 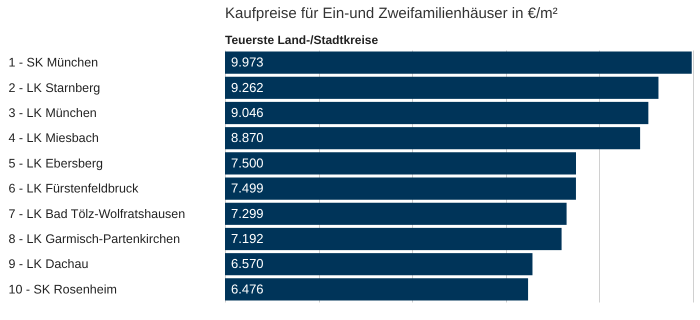 What do you see at coordinates (247, 238) in the screenshot?
I see `data-label: 7.192` at bounding box center [247, 238].